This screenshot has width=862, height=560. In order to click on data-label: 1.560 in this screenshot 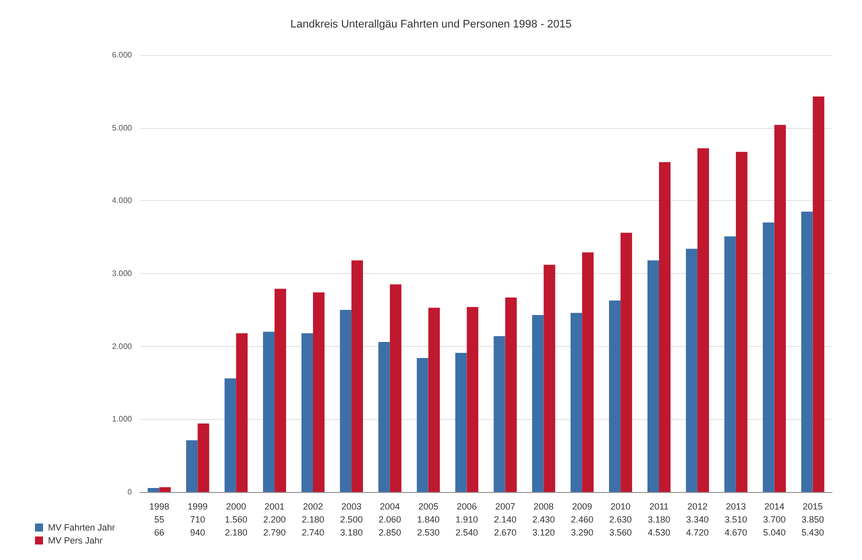, I will do `click(236, 519)`.